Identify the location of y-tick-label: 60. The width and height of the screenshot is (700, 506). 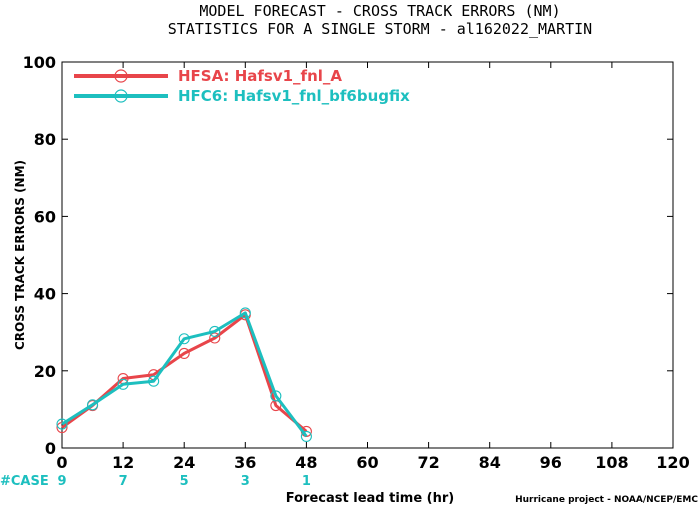
(45, 216).